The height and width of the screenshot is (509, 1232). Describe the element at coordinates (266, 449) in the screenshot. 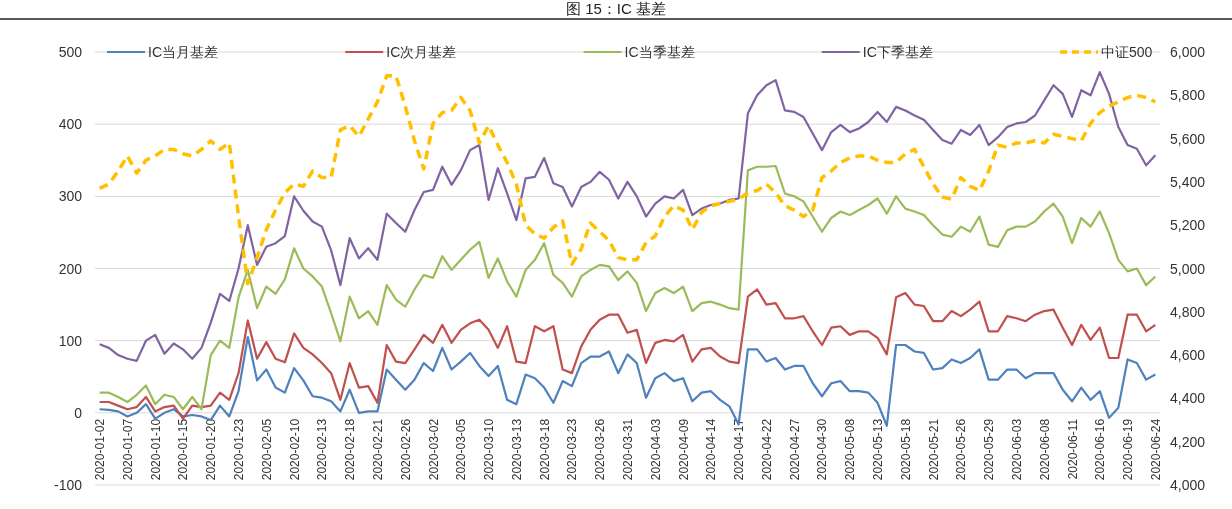

I see `x-tick-label: 2020-02-05` at that location.